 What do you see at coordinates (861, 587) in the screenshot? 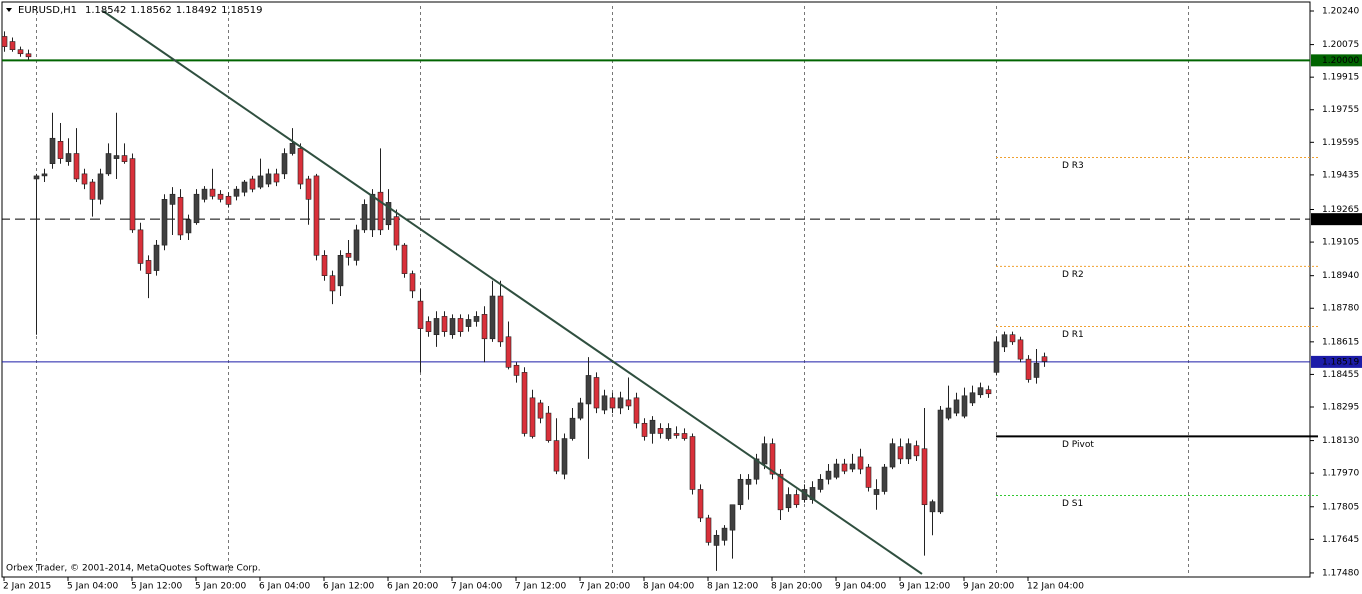
I see `x-tick-label: 9 Jan 04:00` at bounding box center [861, 587].